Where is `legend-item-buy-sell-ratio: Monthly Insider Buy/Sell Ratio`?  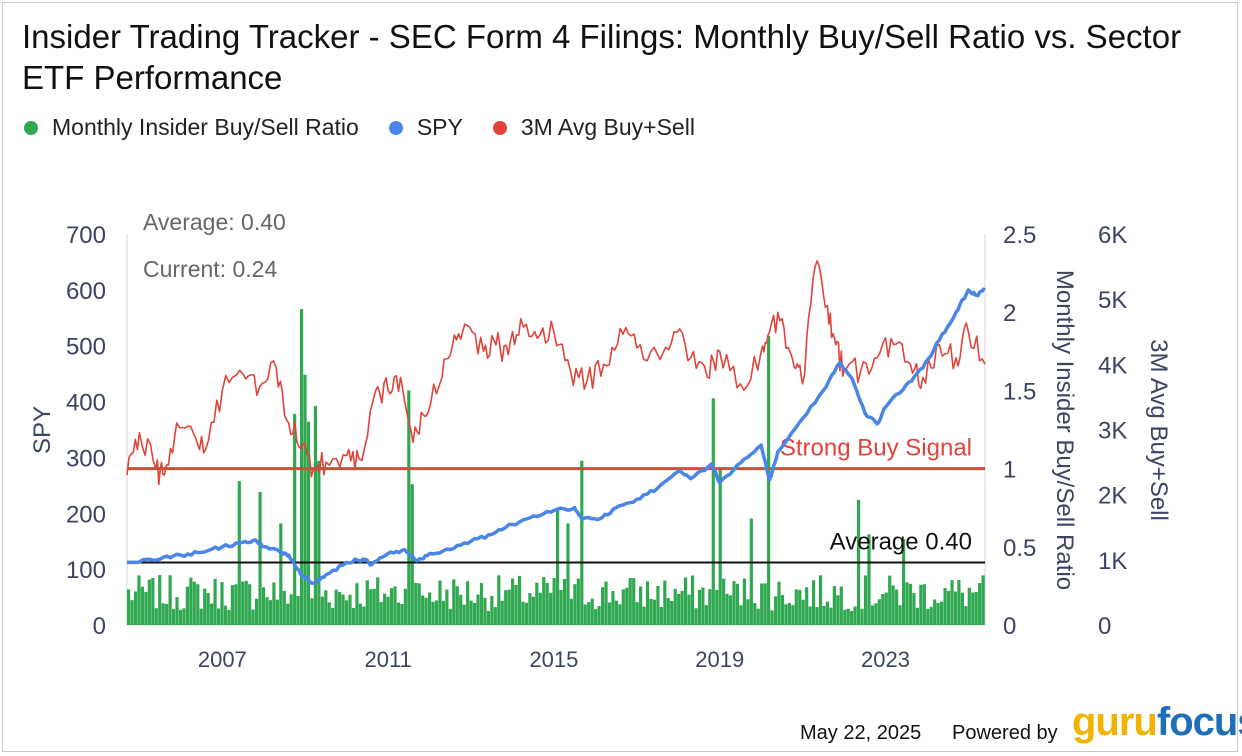 legend-item-buy-sell-ratio: Monthly Insider Buy/Sell Ratio is located at coordinates (191, 127).